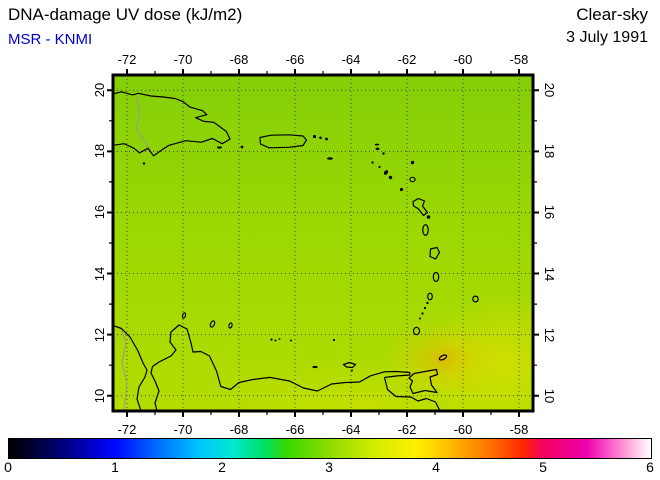 This screenshot has width=660, height=480. I want to click on figure-title: DNA-damage UV dose (kJ/m2), so click(125, 14).